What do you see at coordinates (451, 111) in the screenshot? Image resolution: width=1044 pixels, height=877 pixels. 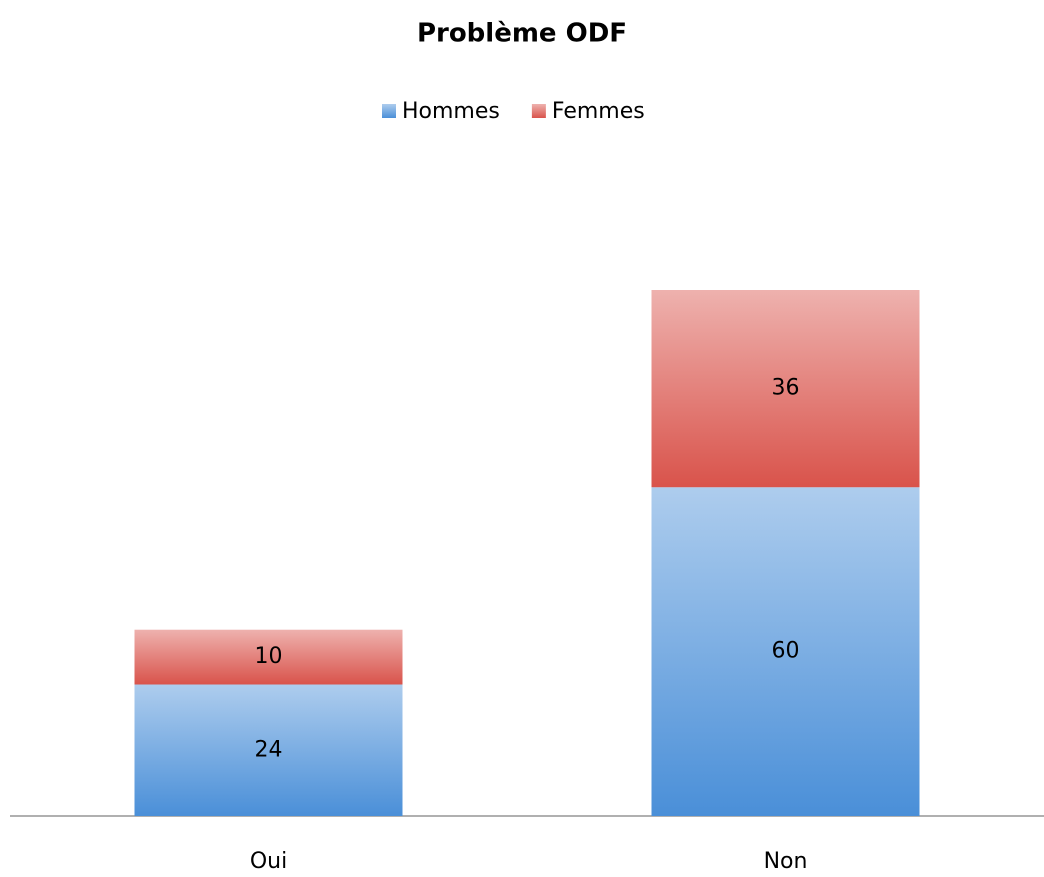 I see `legend-label: Hommes` at bounding box center [451, 111].